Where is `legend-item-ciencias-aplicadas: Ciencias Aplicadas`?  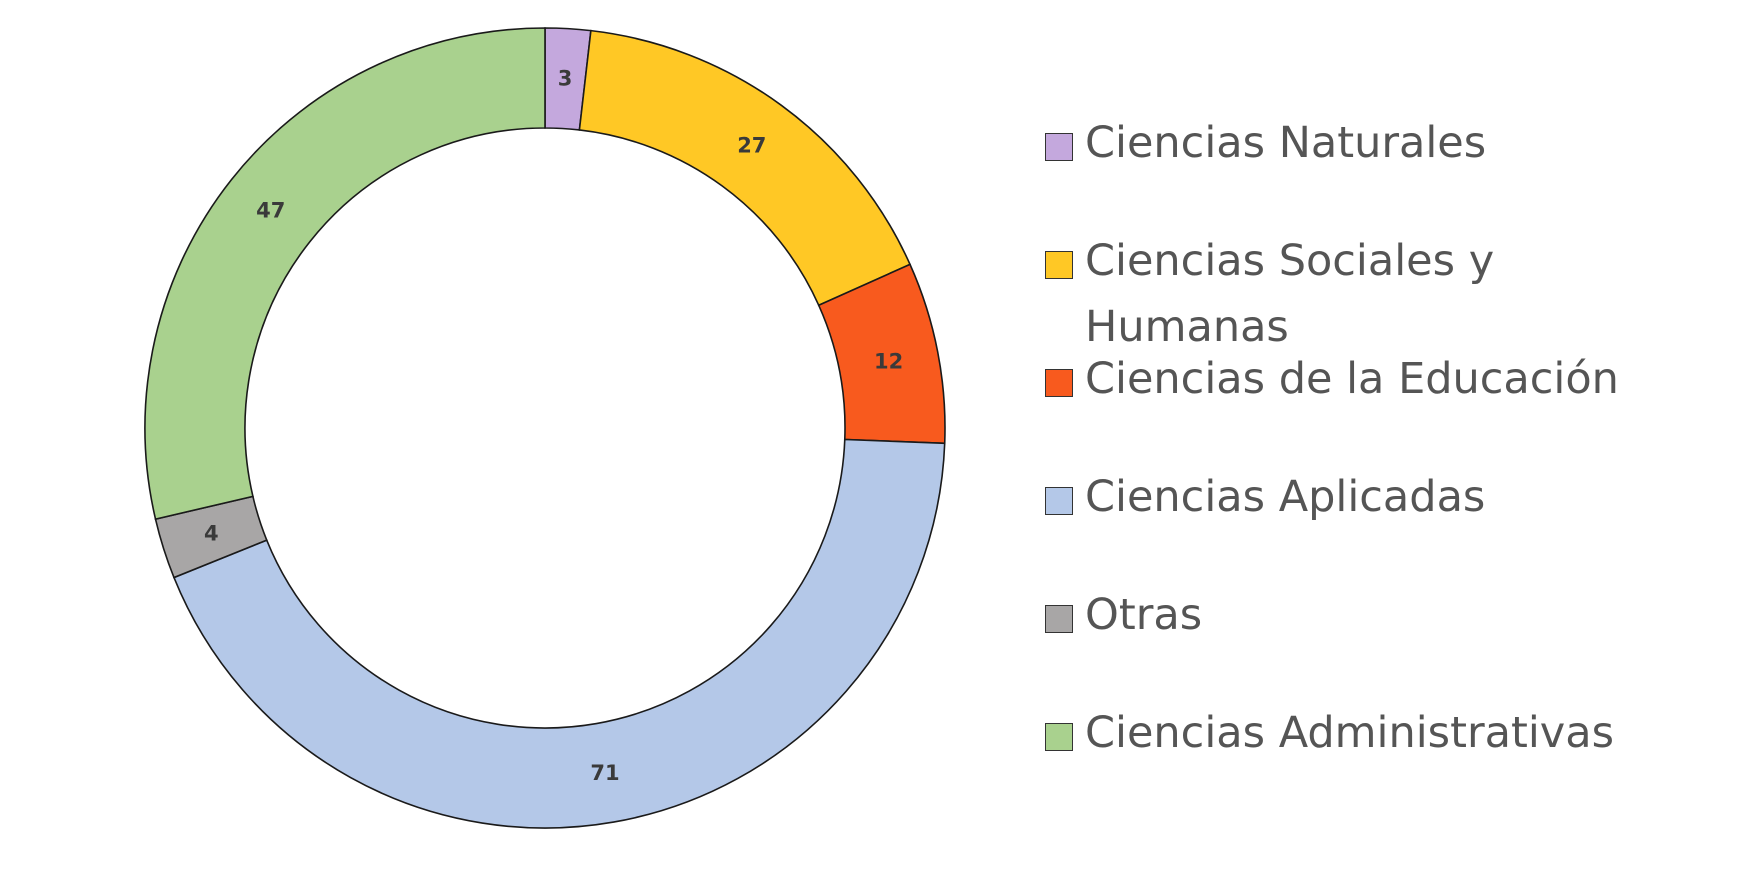
legend-item-ciencias-aplicadas: Ciencias Aplicadas is located at coordinates (1265, 497).